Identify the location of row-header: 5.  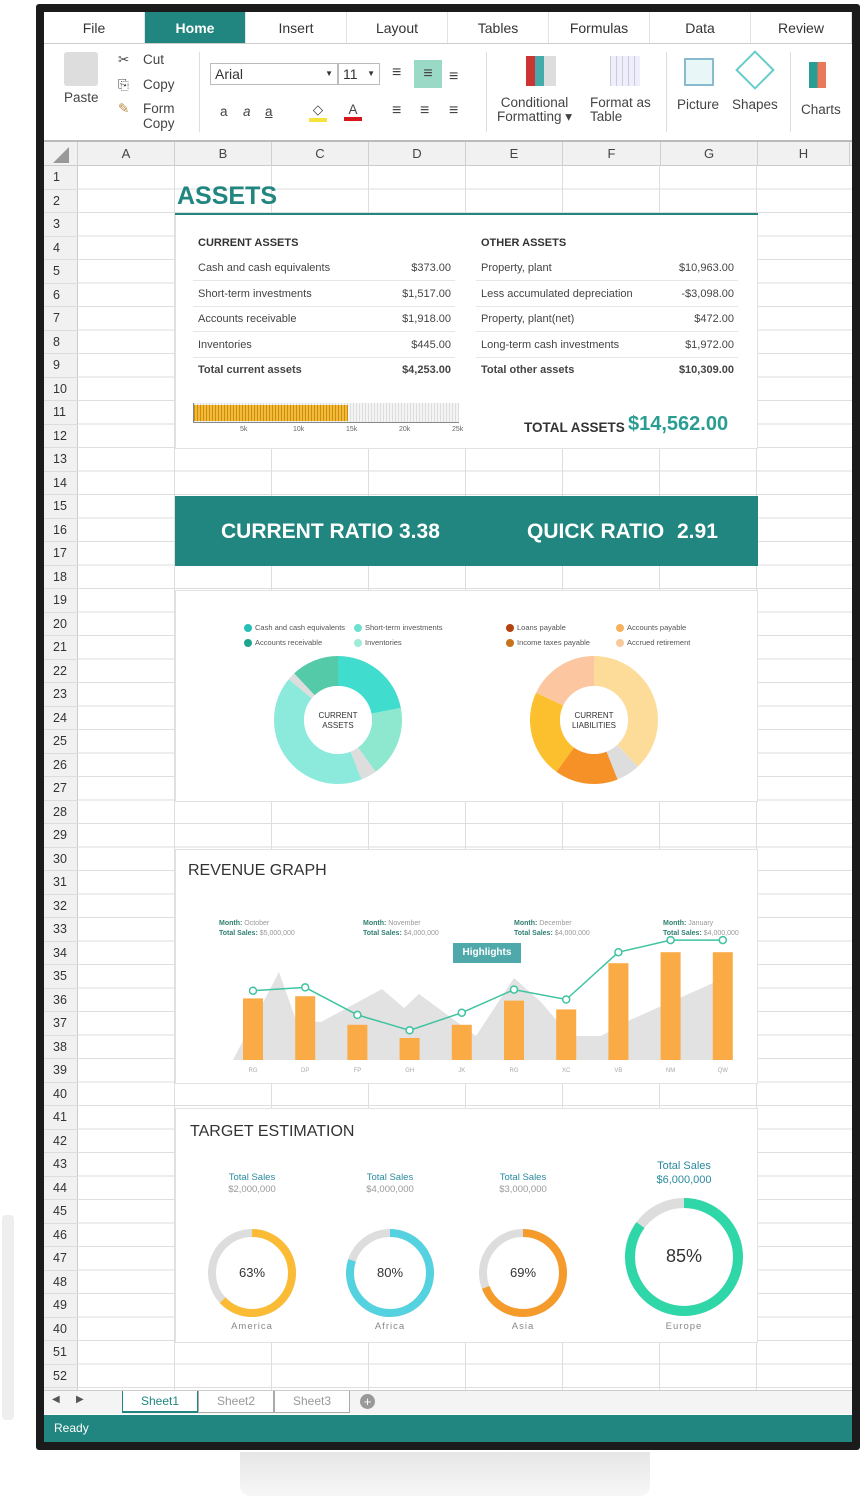
(61, 272).